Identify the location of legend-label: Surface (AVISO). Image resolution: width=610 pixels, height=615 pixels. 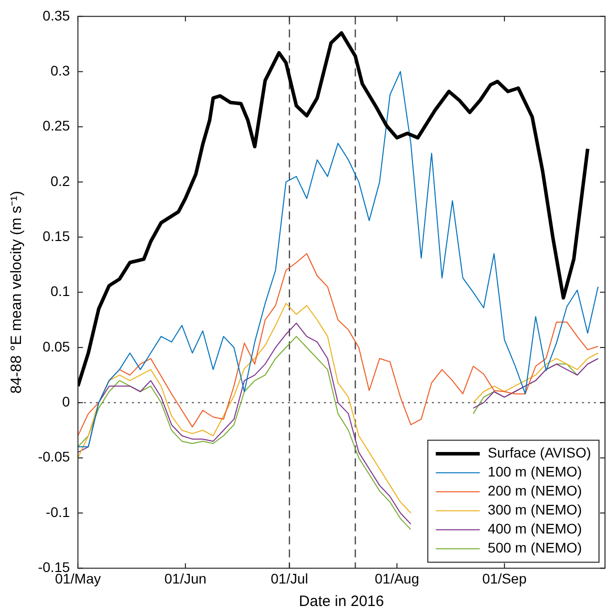
(540, 452).